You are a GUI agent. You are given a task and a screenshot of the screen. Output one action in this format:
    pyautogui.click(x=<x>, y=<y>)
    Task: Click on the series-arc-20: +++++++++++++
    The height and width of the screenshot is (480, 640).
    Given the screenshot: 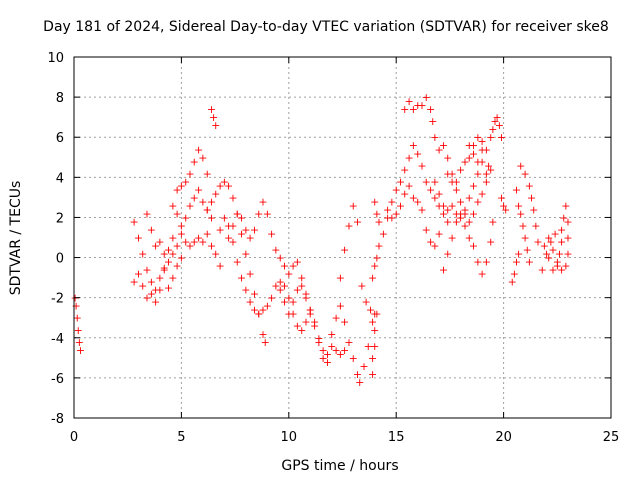 What is the action you would take?
    pyautogui.click(x=460, y=189)
    